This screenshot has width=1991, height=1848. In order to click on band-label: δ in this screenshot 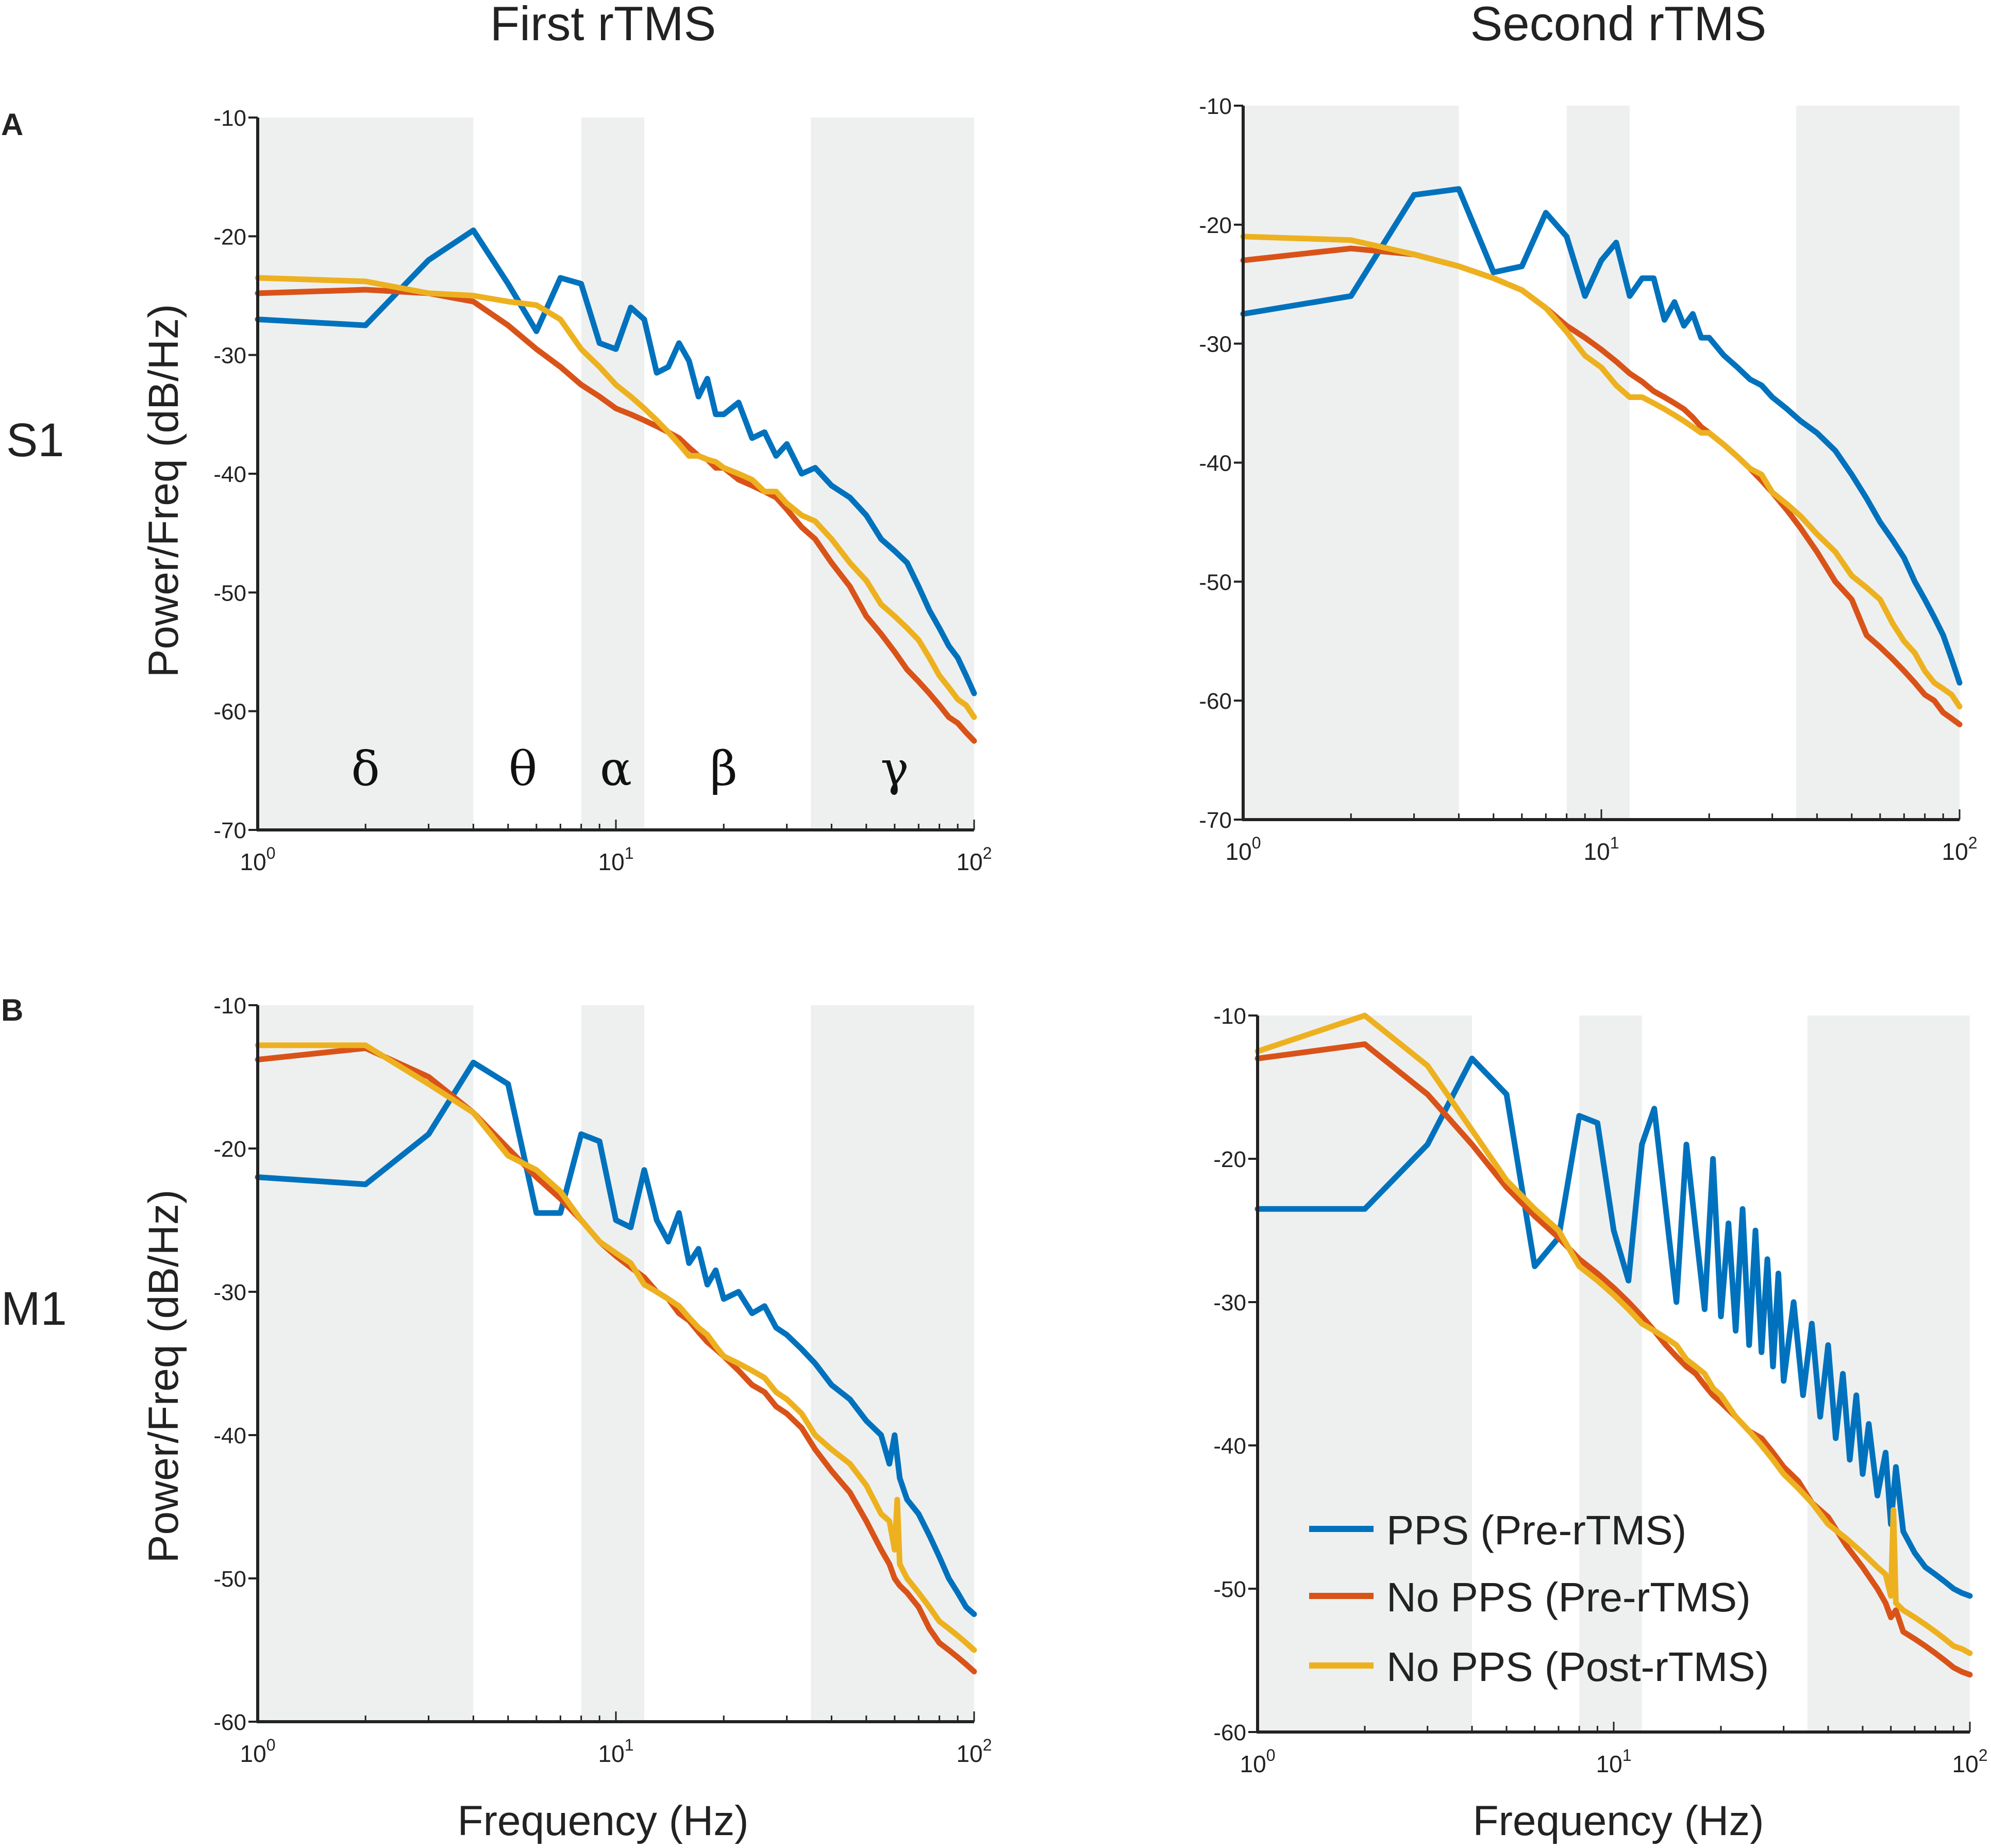, I will do `click(366, 768)`.